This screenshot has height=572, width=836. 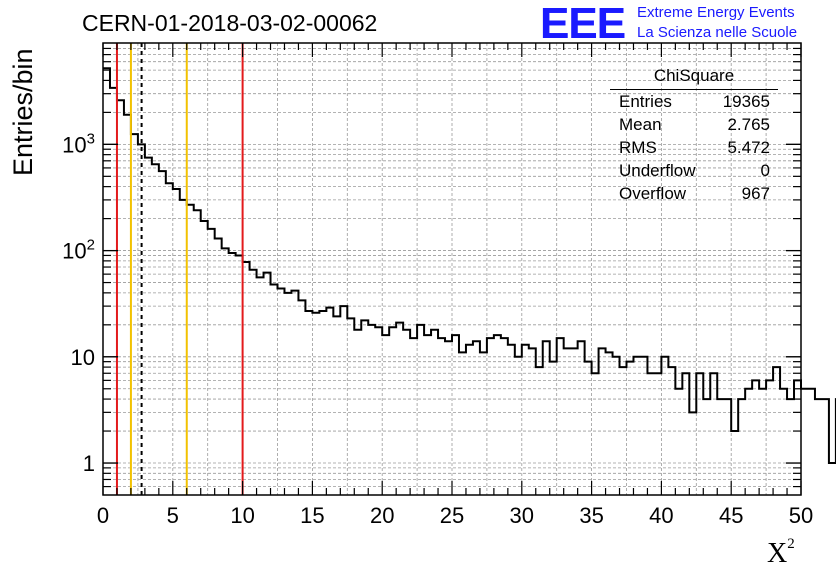 I want to click on eee-logo: EEE, so click(x=583, y=24).